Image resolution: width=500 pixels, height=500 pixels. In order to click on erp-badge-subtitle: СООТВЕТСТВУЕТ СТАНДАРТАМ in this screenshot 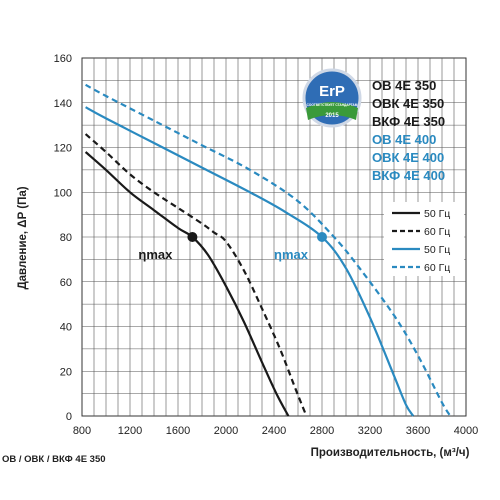, I will do `click(332, 105)`.